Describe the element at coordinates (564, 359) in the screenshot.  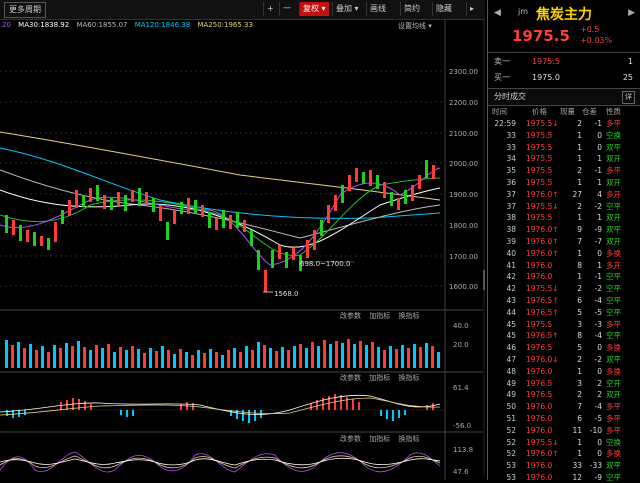
I see `table-row: 47 1976.0↓ 2 -2 双平` at that location.